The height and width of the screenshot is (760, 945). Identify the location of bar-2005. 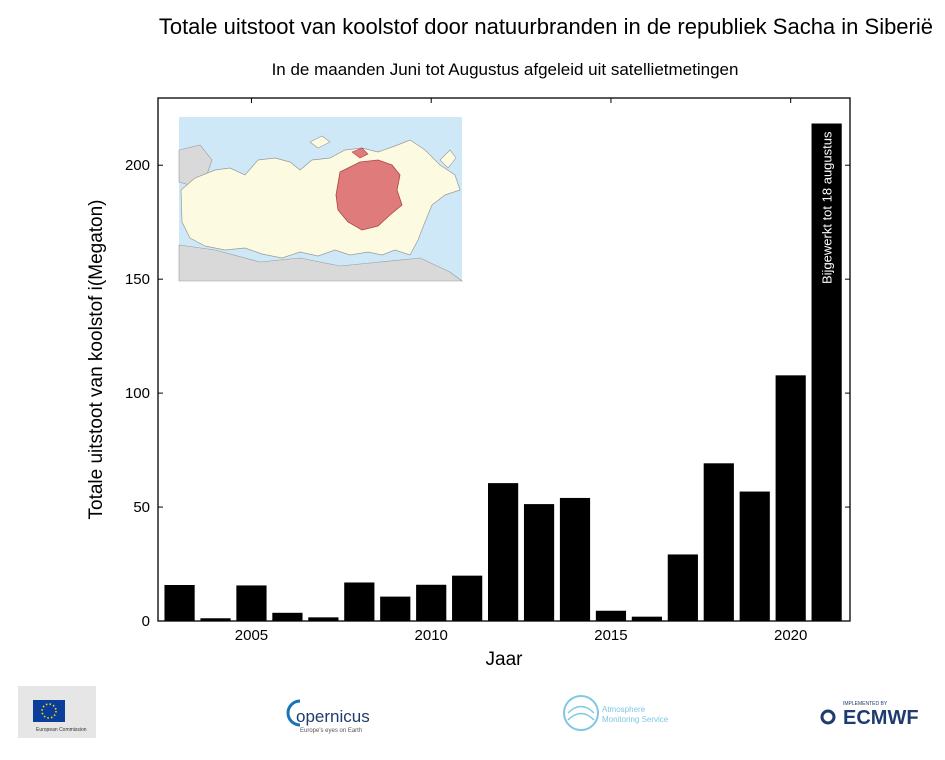
(251, 603).